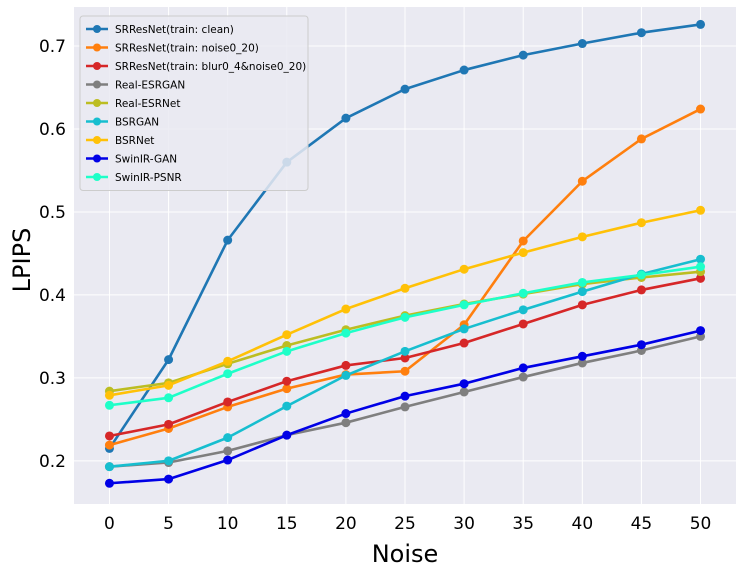  Describe the element at coordinates (52, 462) in the screenshot. I see `y-tick-label: 0.2` at that location.